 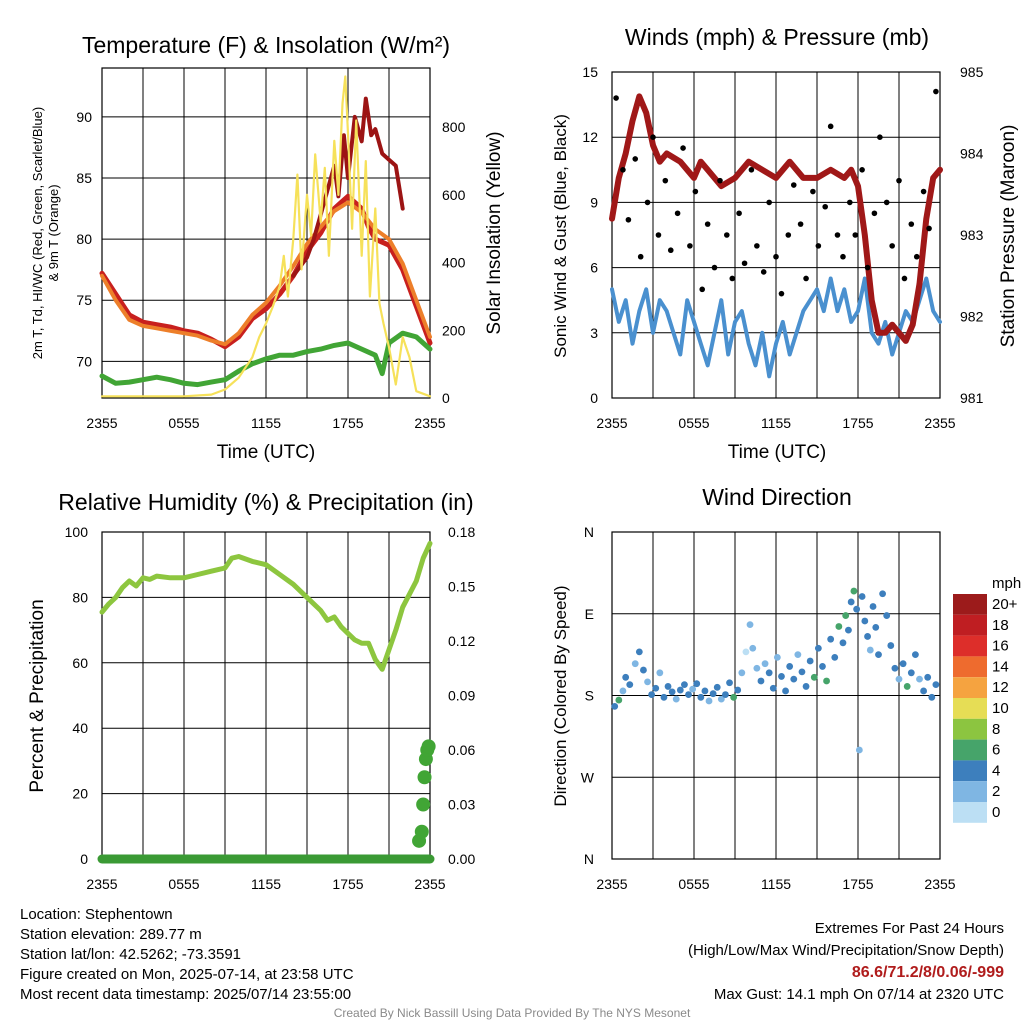 I want to click on y-tick-label-right: 0, so click(x=446, y=398).